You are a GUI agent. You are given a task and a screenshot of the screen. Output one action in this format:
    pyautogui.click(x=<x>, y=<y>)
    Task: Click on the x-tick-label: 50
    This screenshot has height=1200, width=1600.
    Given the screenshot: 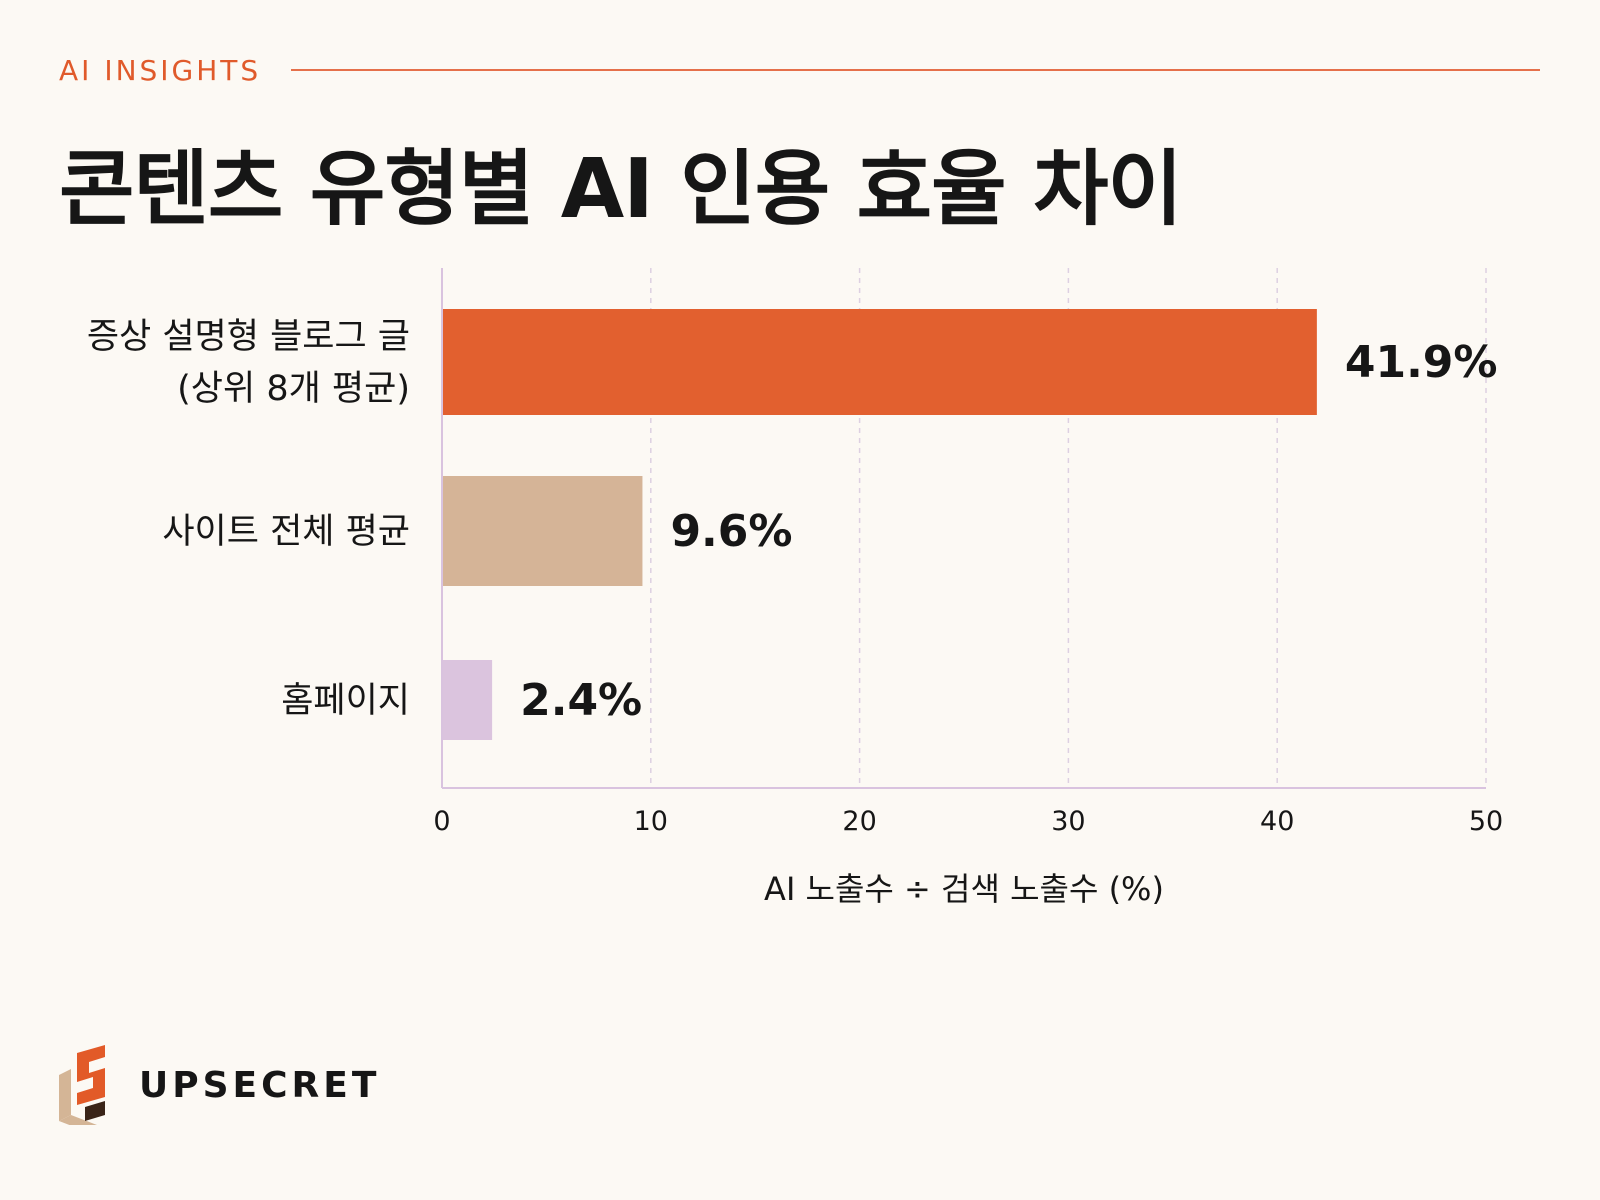 What is the action you would take?
    pyautogui.click(x=1486, y=821)
    